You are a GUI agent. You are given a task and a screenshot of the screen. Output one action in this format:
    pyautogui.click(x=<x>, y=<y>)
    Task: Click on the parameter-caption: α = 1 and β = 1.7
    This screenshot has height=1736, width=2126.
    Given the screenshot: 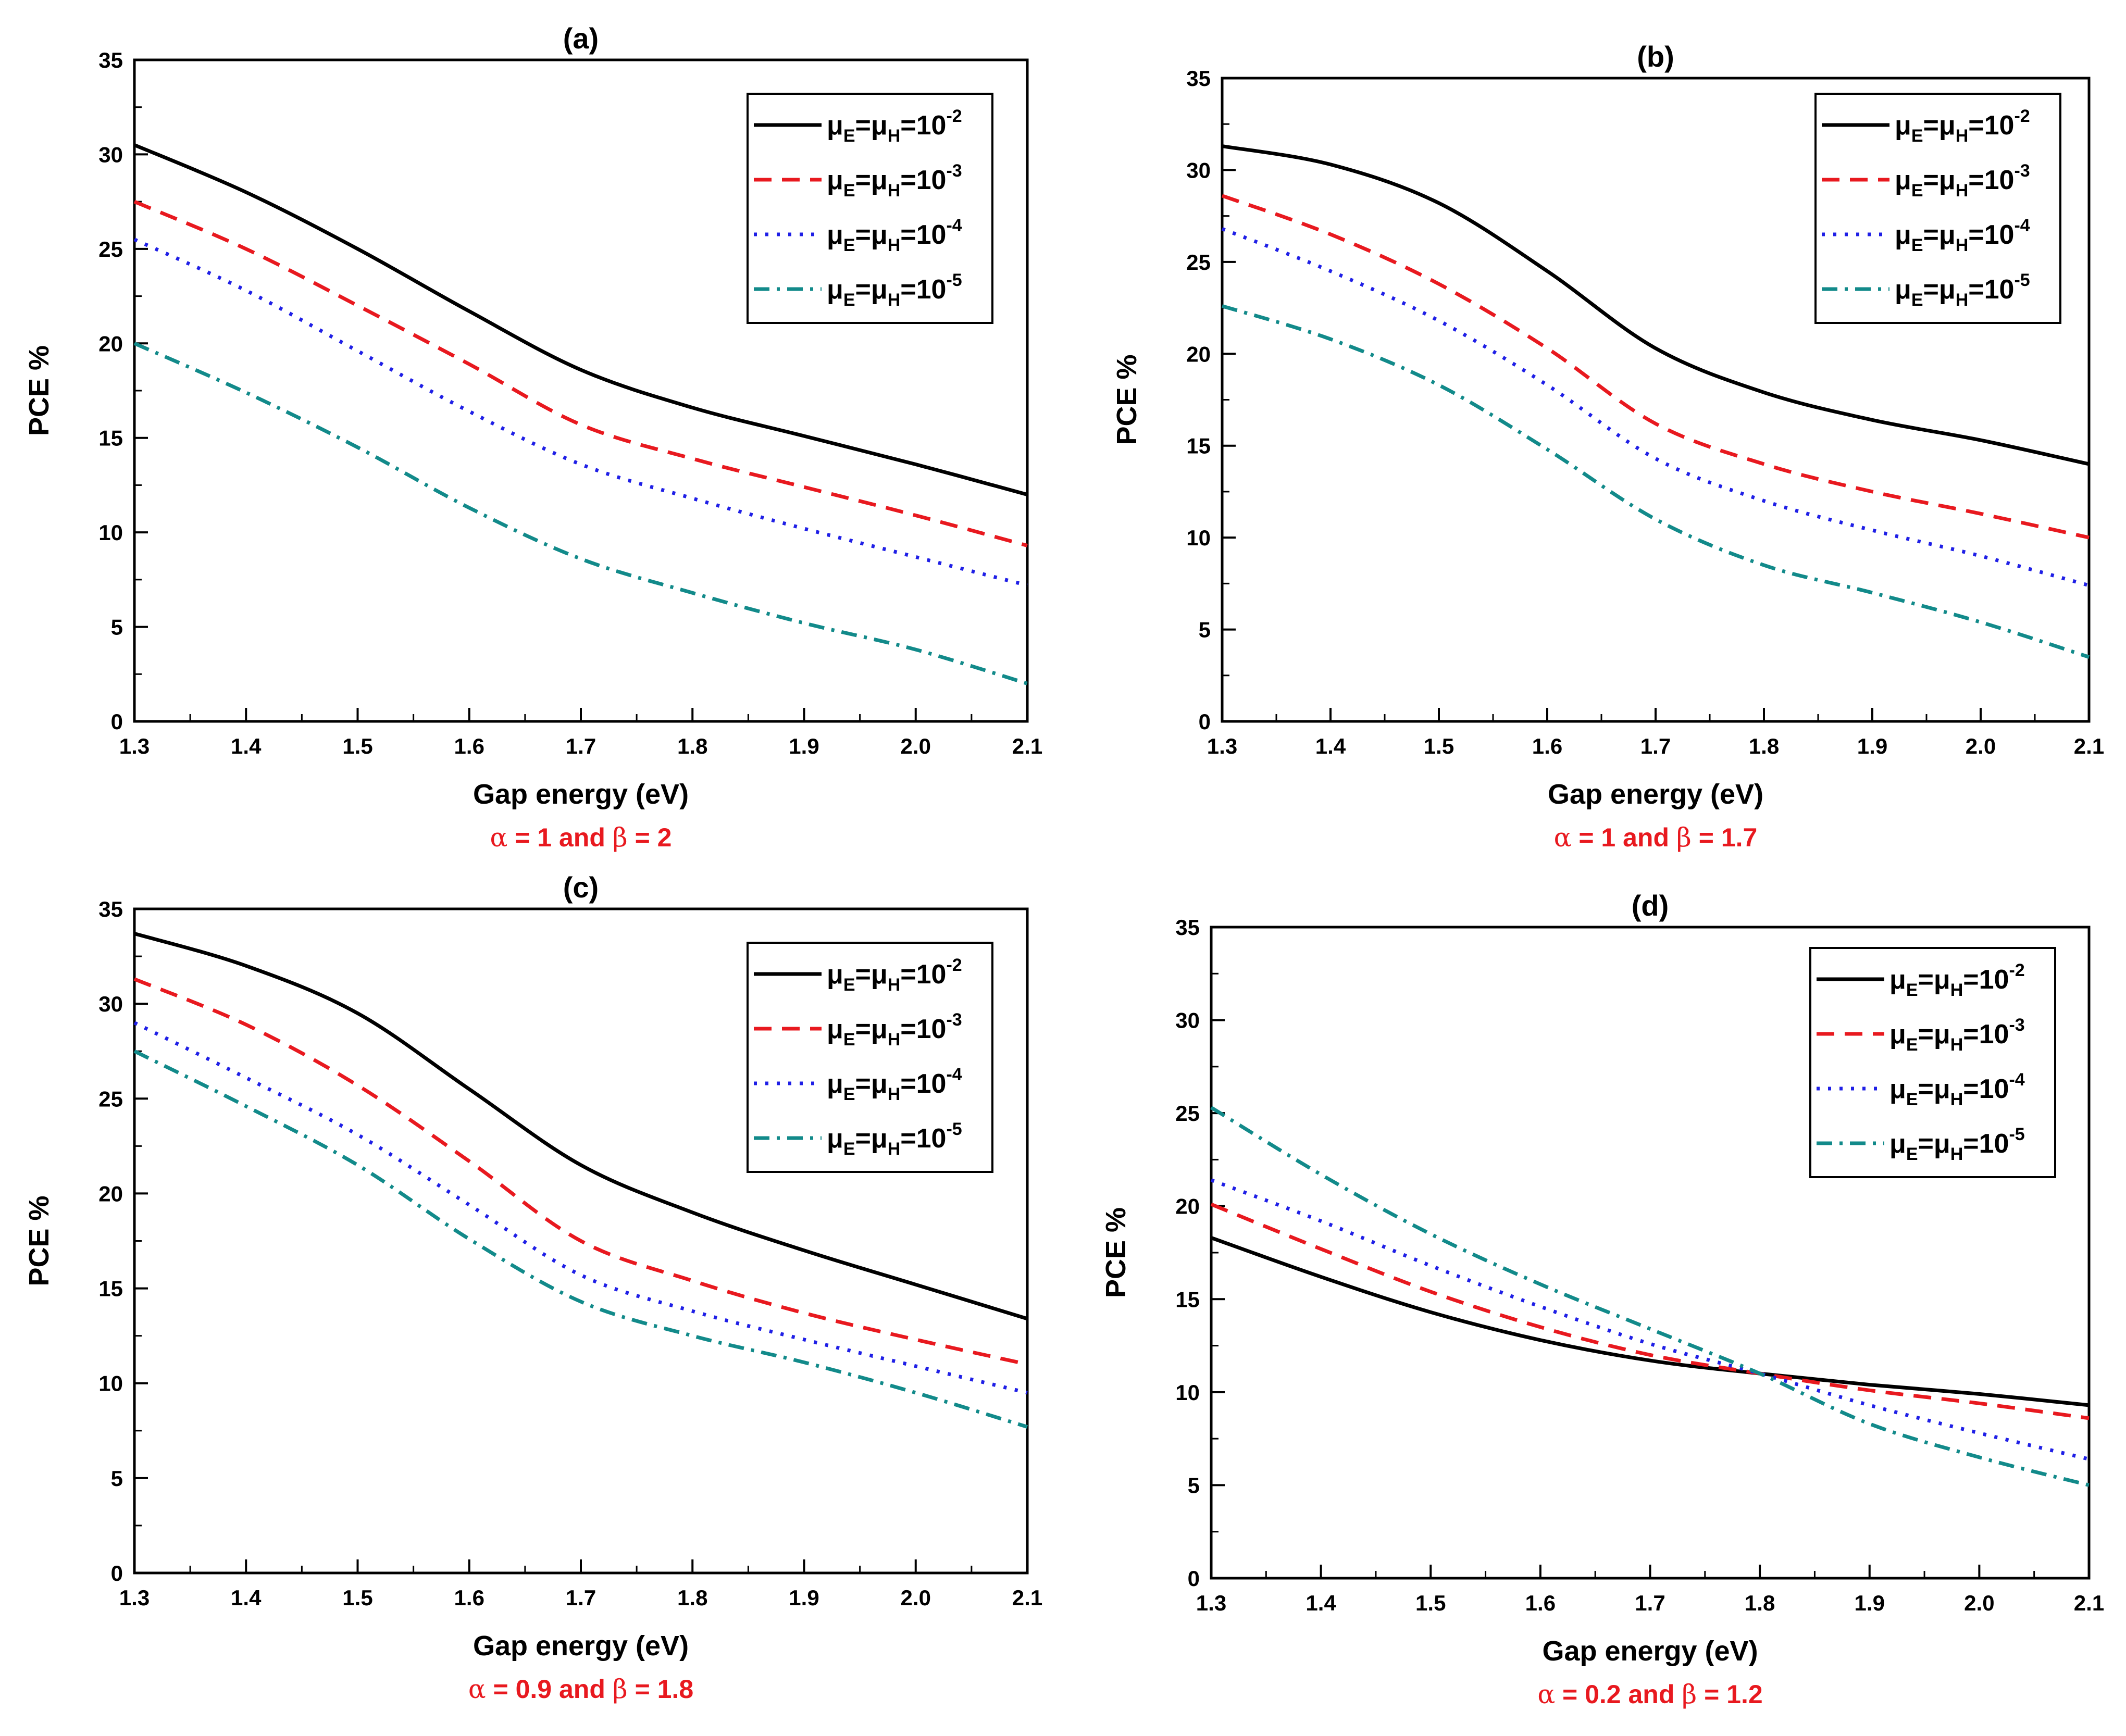 What is the action you would take?
    pyautogui.click(x=1656, y=838)
    